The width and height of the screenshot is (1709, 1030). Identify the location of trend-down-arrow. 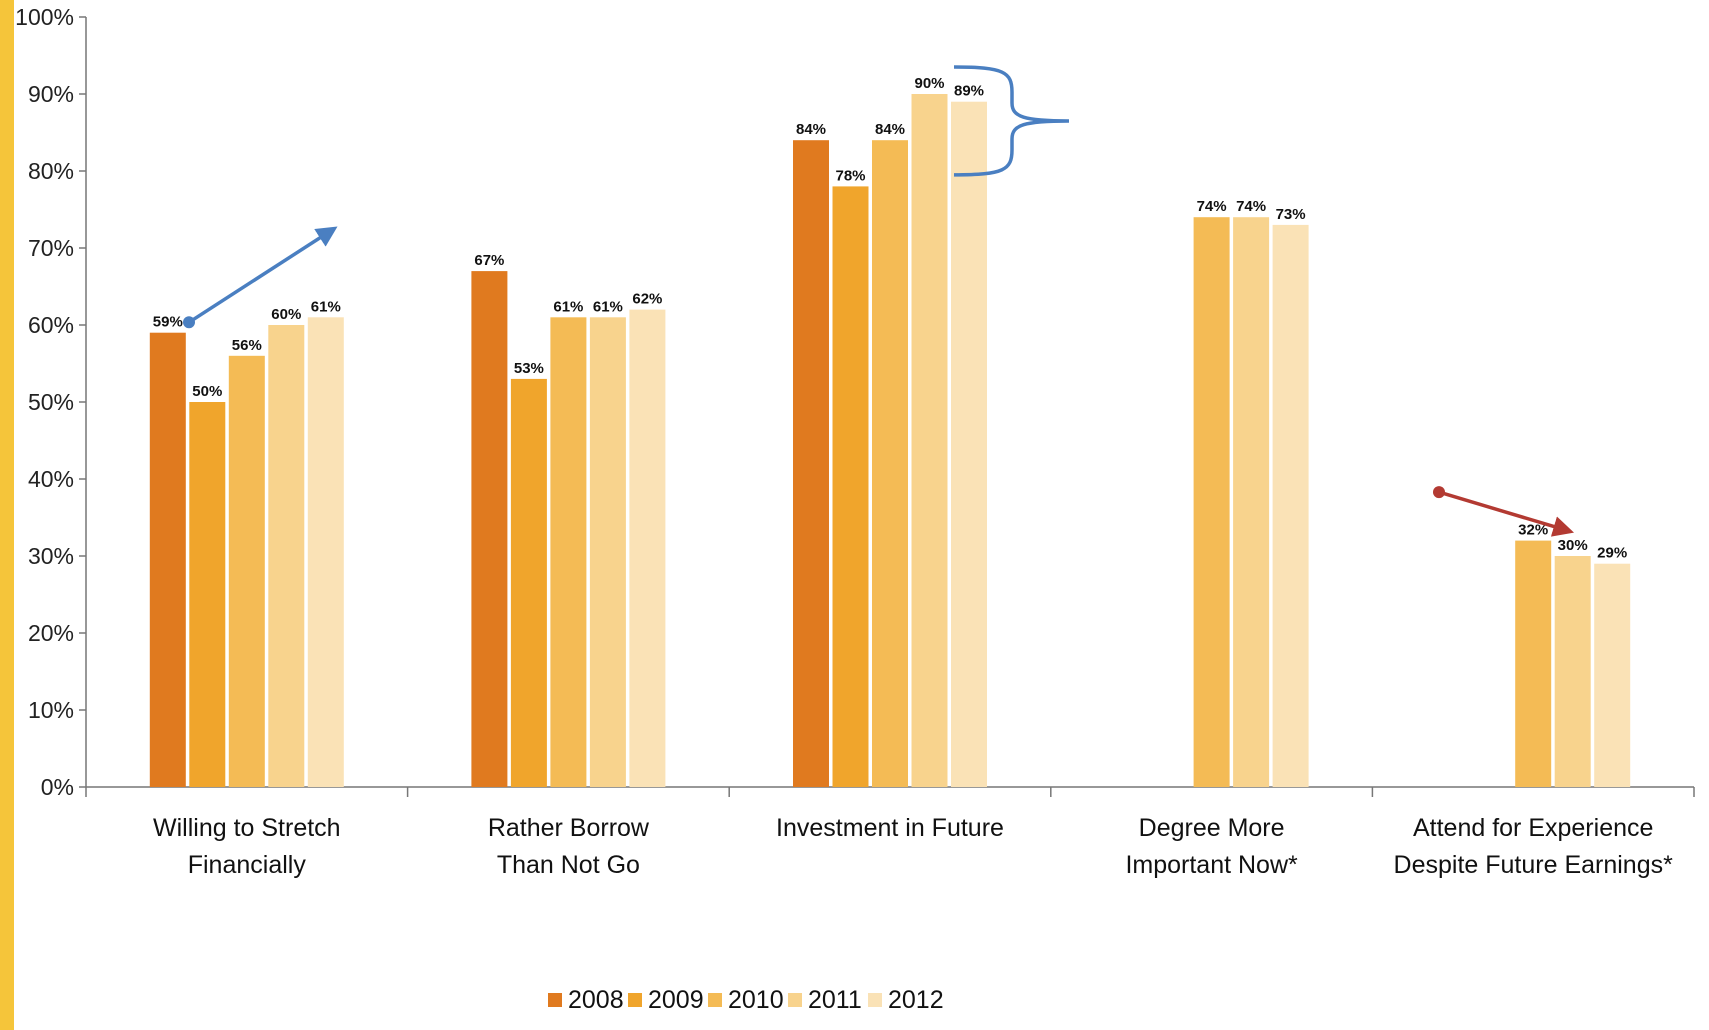
(1506, 513).